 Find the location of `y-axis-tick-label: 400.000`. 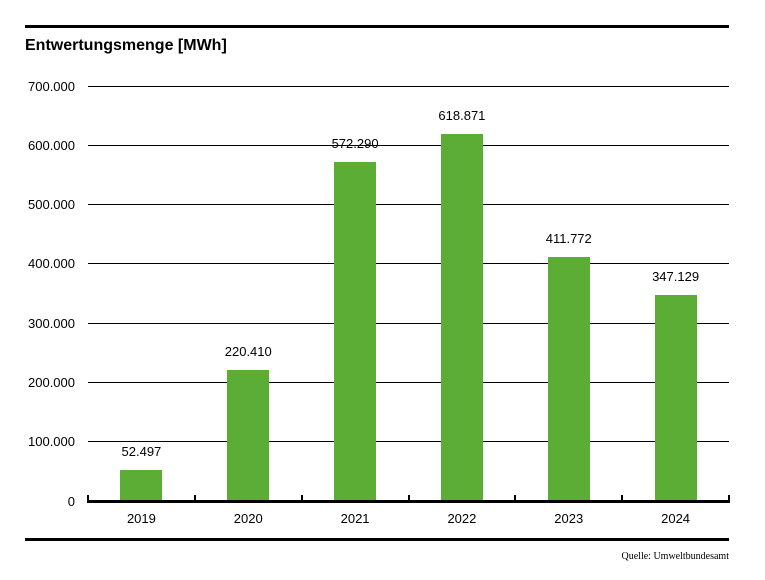

y-axis-tick-label: 400.000 is located at coordinates (51, 264).